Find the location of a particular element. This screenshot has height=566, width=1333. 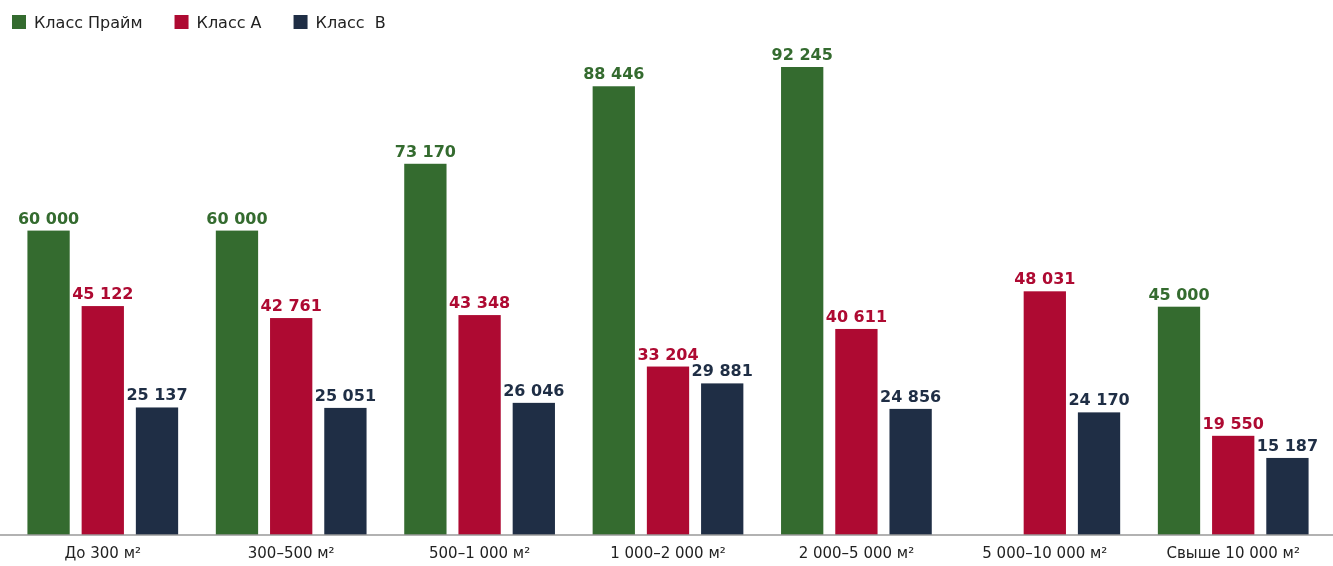

data-label: 43 348 is located at coordinates (479, 303).